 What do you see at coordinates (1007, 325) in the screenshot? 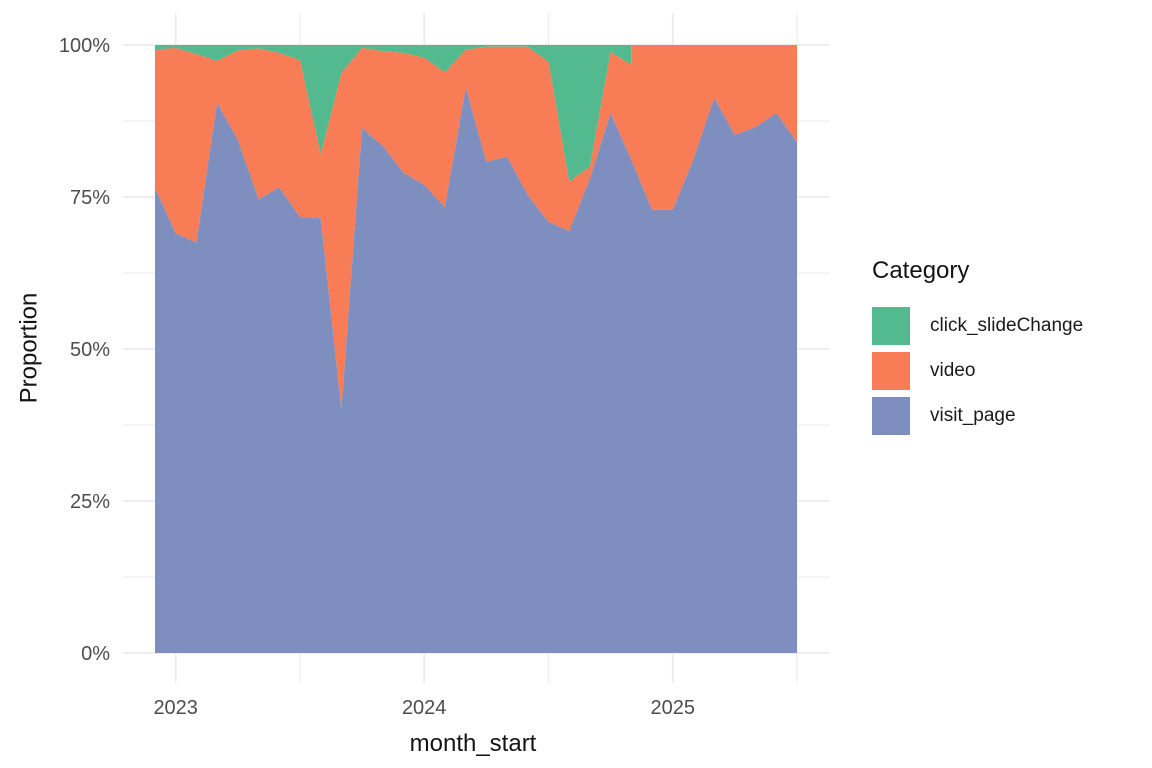
I see `legend-label: click_slideChange` at bounding box center [1007, 325].